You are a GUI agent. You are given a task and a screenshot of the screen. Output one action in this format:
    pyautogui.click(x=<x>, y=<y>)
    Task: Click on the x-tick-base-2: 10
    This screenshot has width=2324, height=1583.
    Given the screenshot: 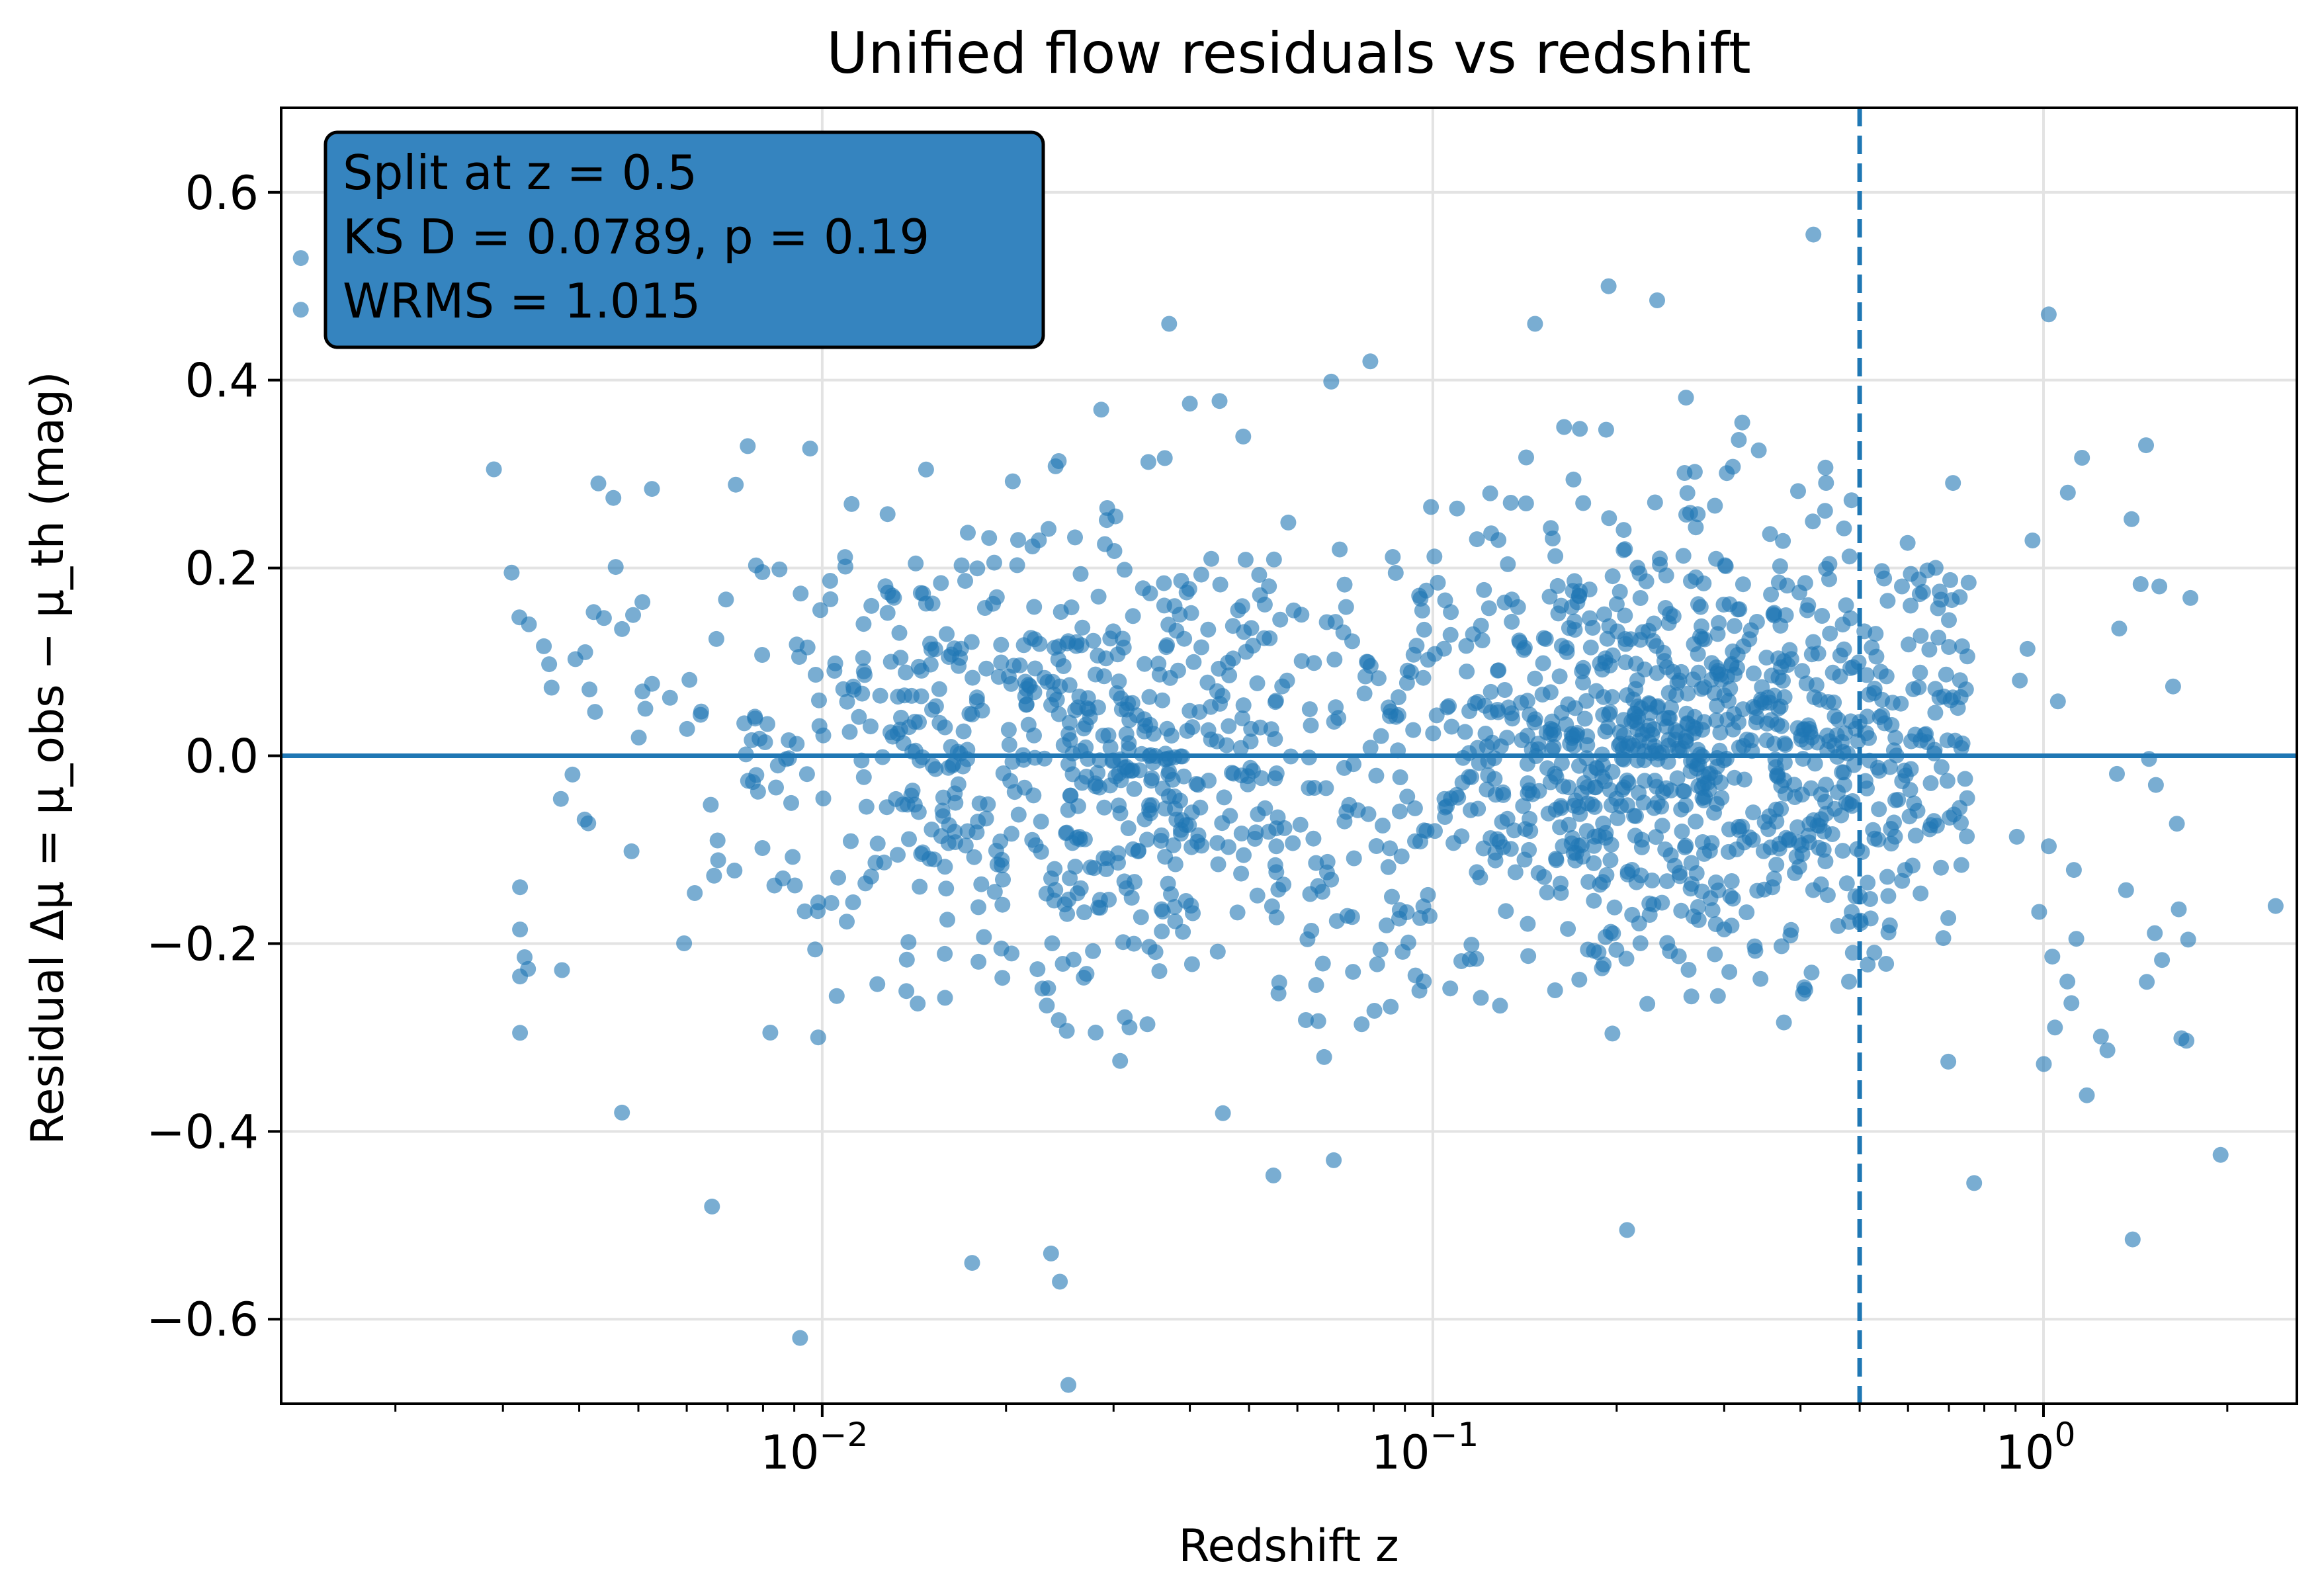 What is the action you would take?
    pyautogui.click(x=2026, y=1453)
    